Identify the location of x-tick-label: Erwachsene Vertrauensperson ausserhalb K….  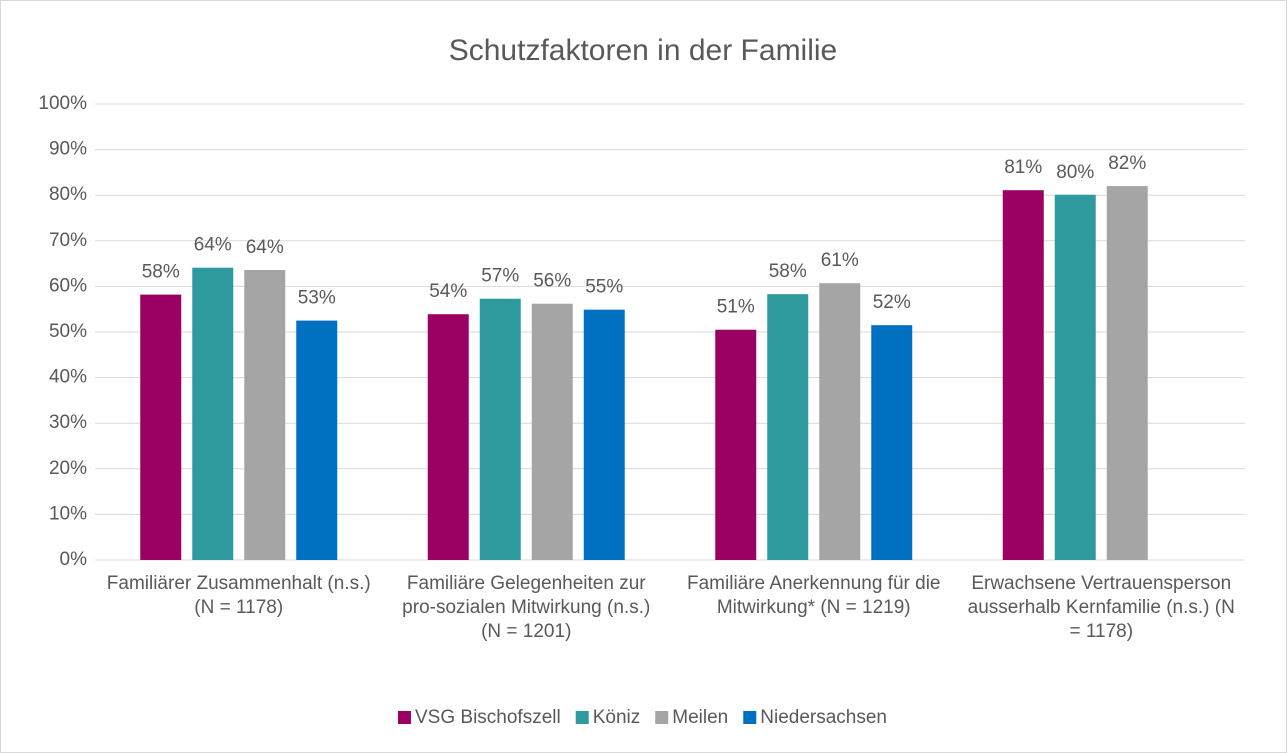
(1101, 607).